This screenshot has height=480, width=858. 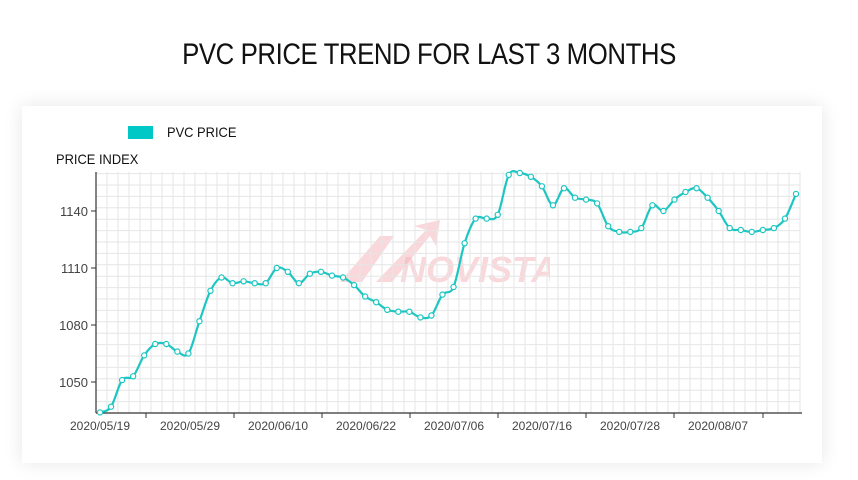 What do you see at coordinates (77, 297) in the screenshot?
I see `y-axis-ticks: 1050 1080 1110 1140` at bounding box center [77, 297].